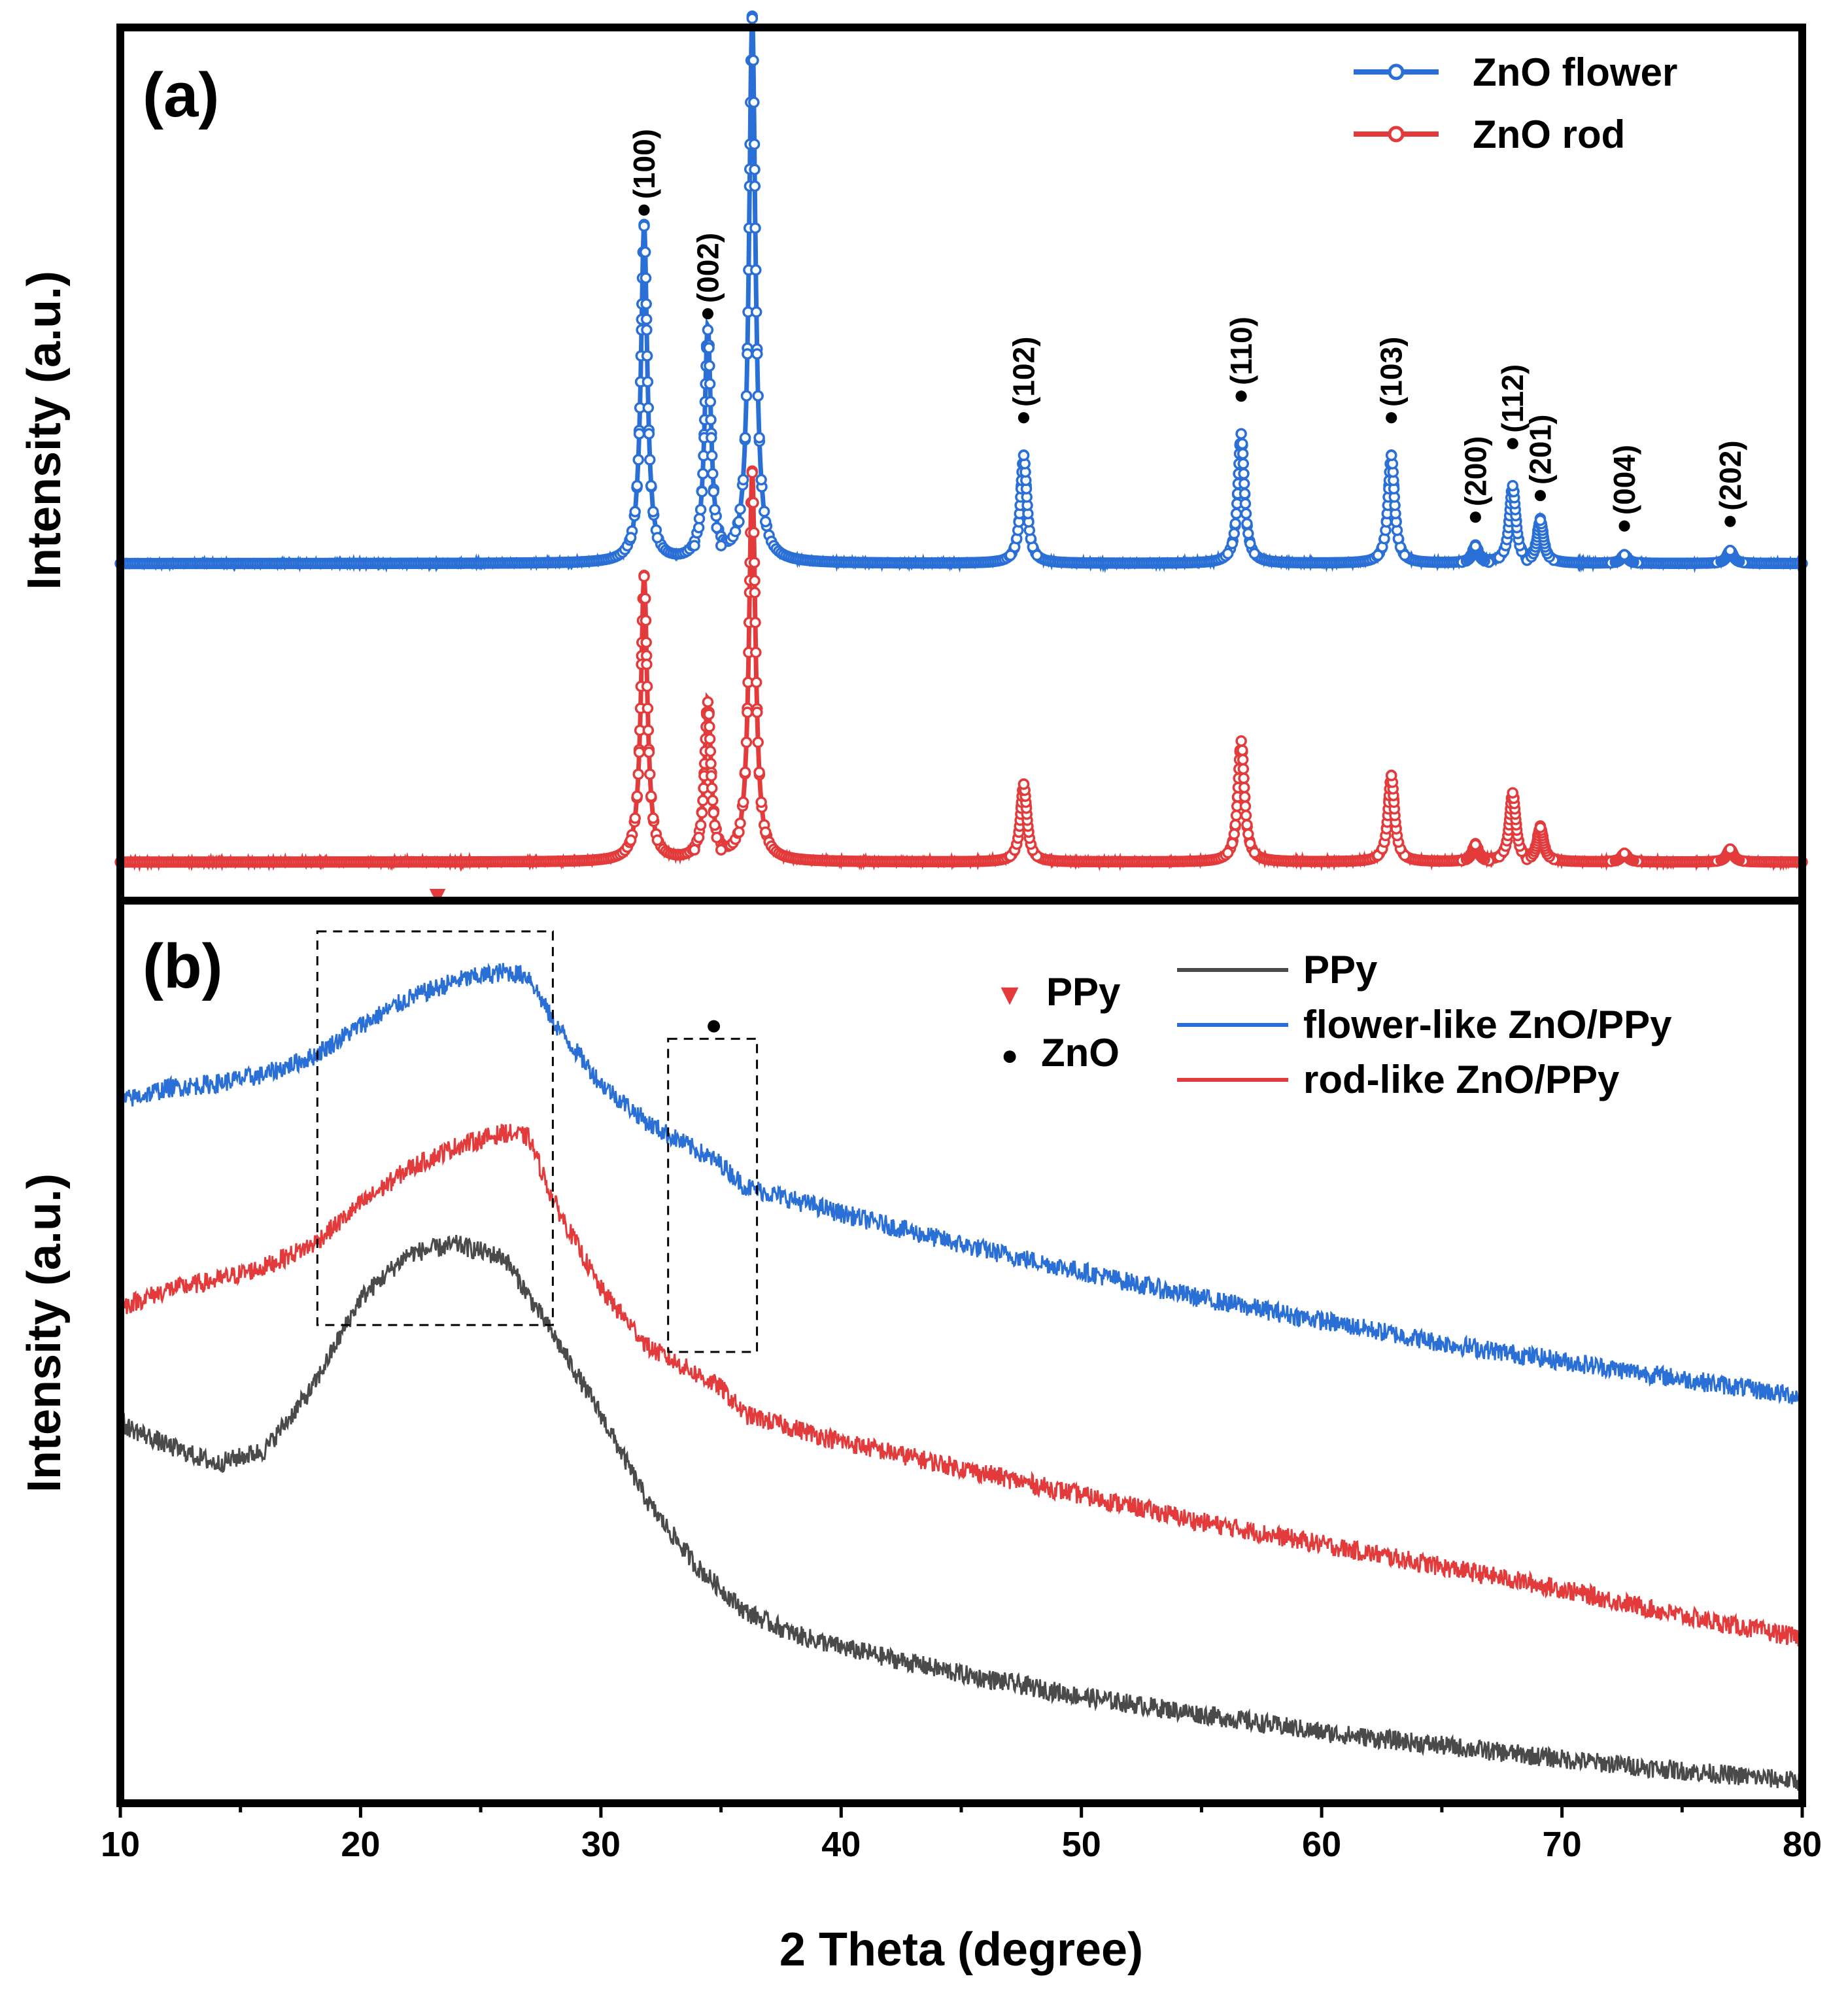  What do you see at coordinates (1562, 1844) in the screenshot?
I see `x-tick-label: 70` at bounding box center [1562, 1844].